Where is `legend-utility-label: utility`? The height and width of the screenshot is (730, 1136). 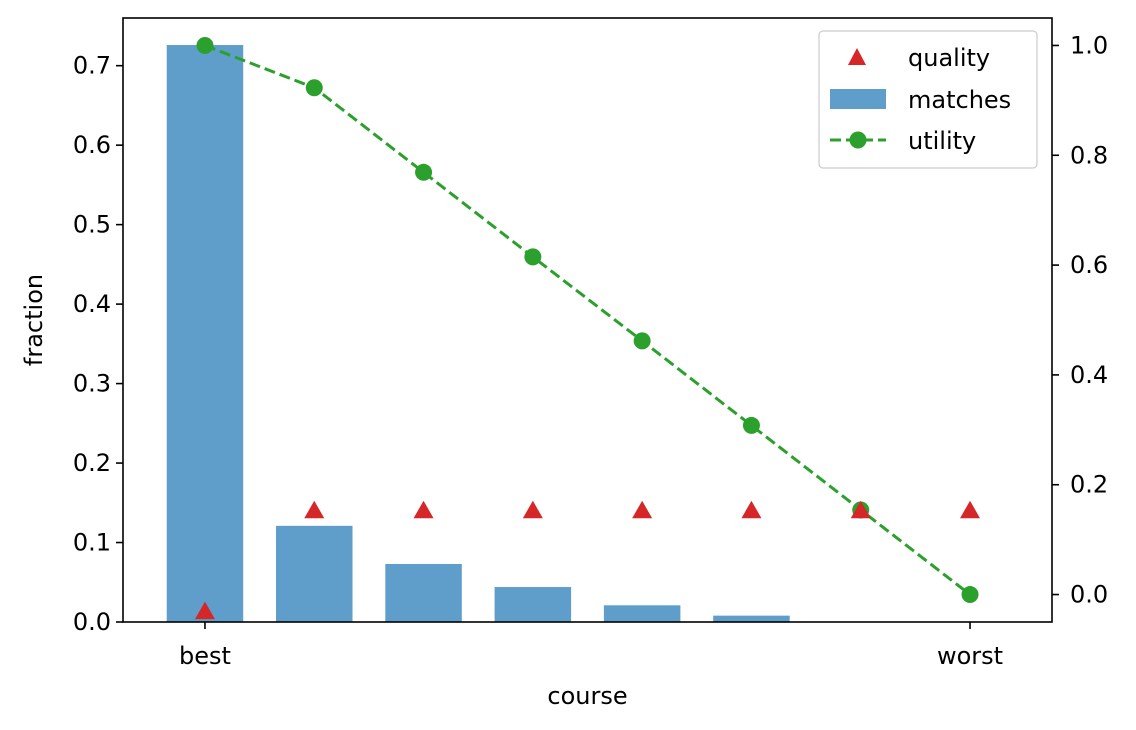 legend-utility-label: utility is located at coordinates (942, 141).